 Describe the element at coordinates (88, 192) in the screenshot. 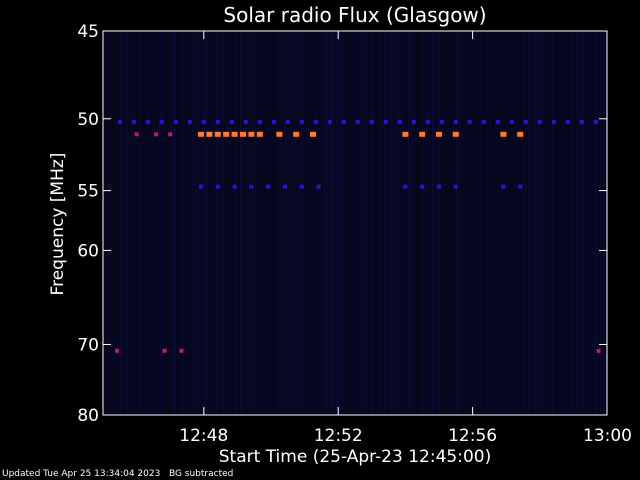

I see `y-tick-label: 55` at that location.